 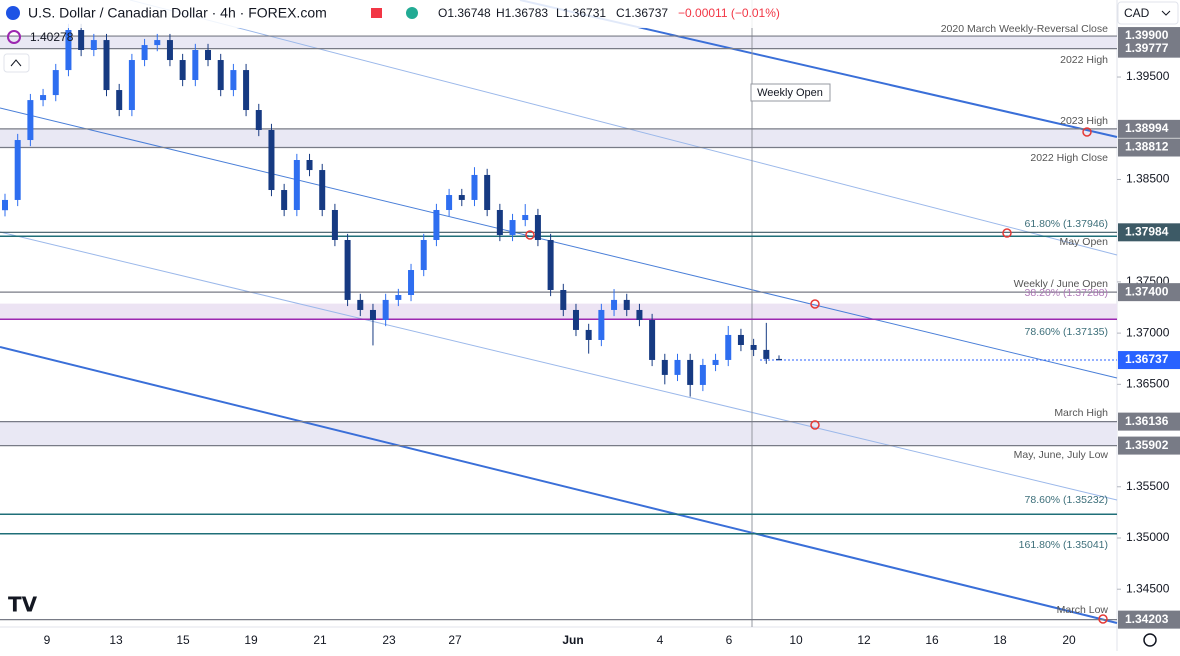 I want to click on indicator-icon, so click(x=14, y=37).